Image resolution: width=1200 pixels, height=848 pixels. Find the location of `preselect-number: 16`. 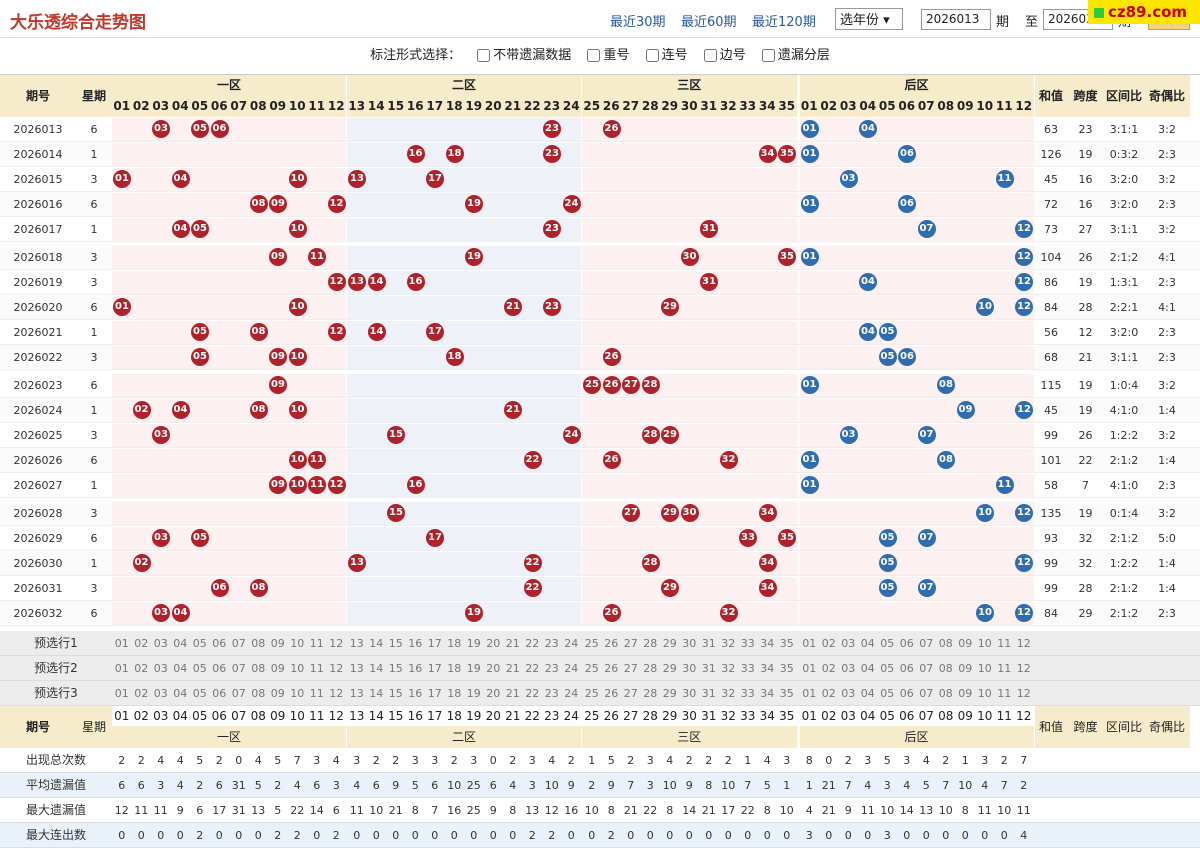

preselect-number: 16 is located at coordinates (415, 643).